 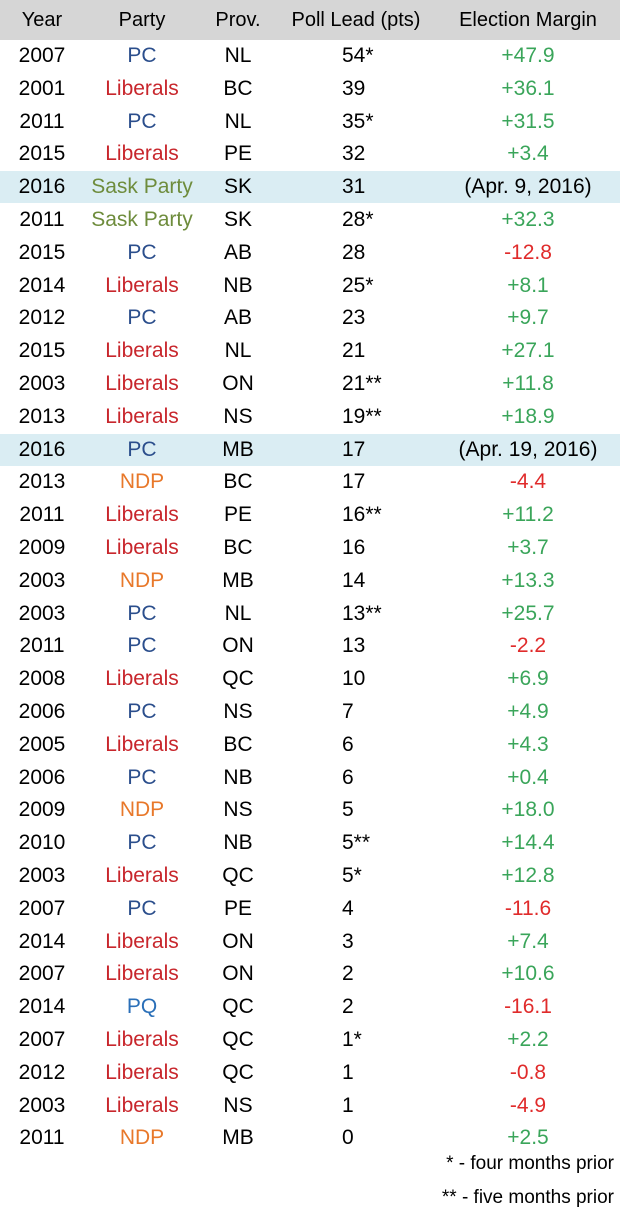 I want to click on cell-election-margin: +36.1, so click(x=528, y=88).